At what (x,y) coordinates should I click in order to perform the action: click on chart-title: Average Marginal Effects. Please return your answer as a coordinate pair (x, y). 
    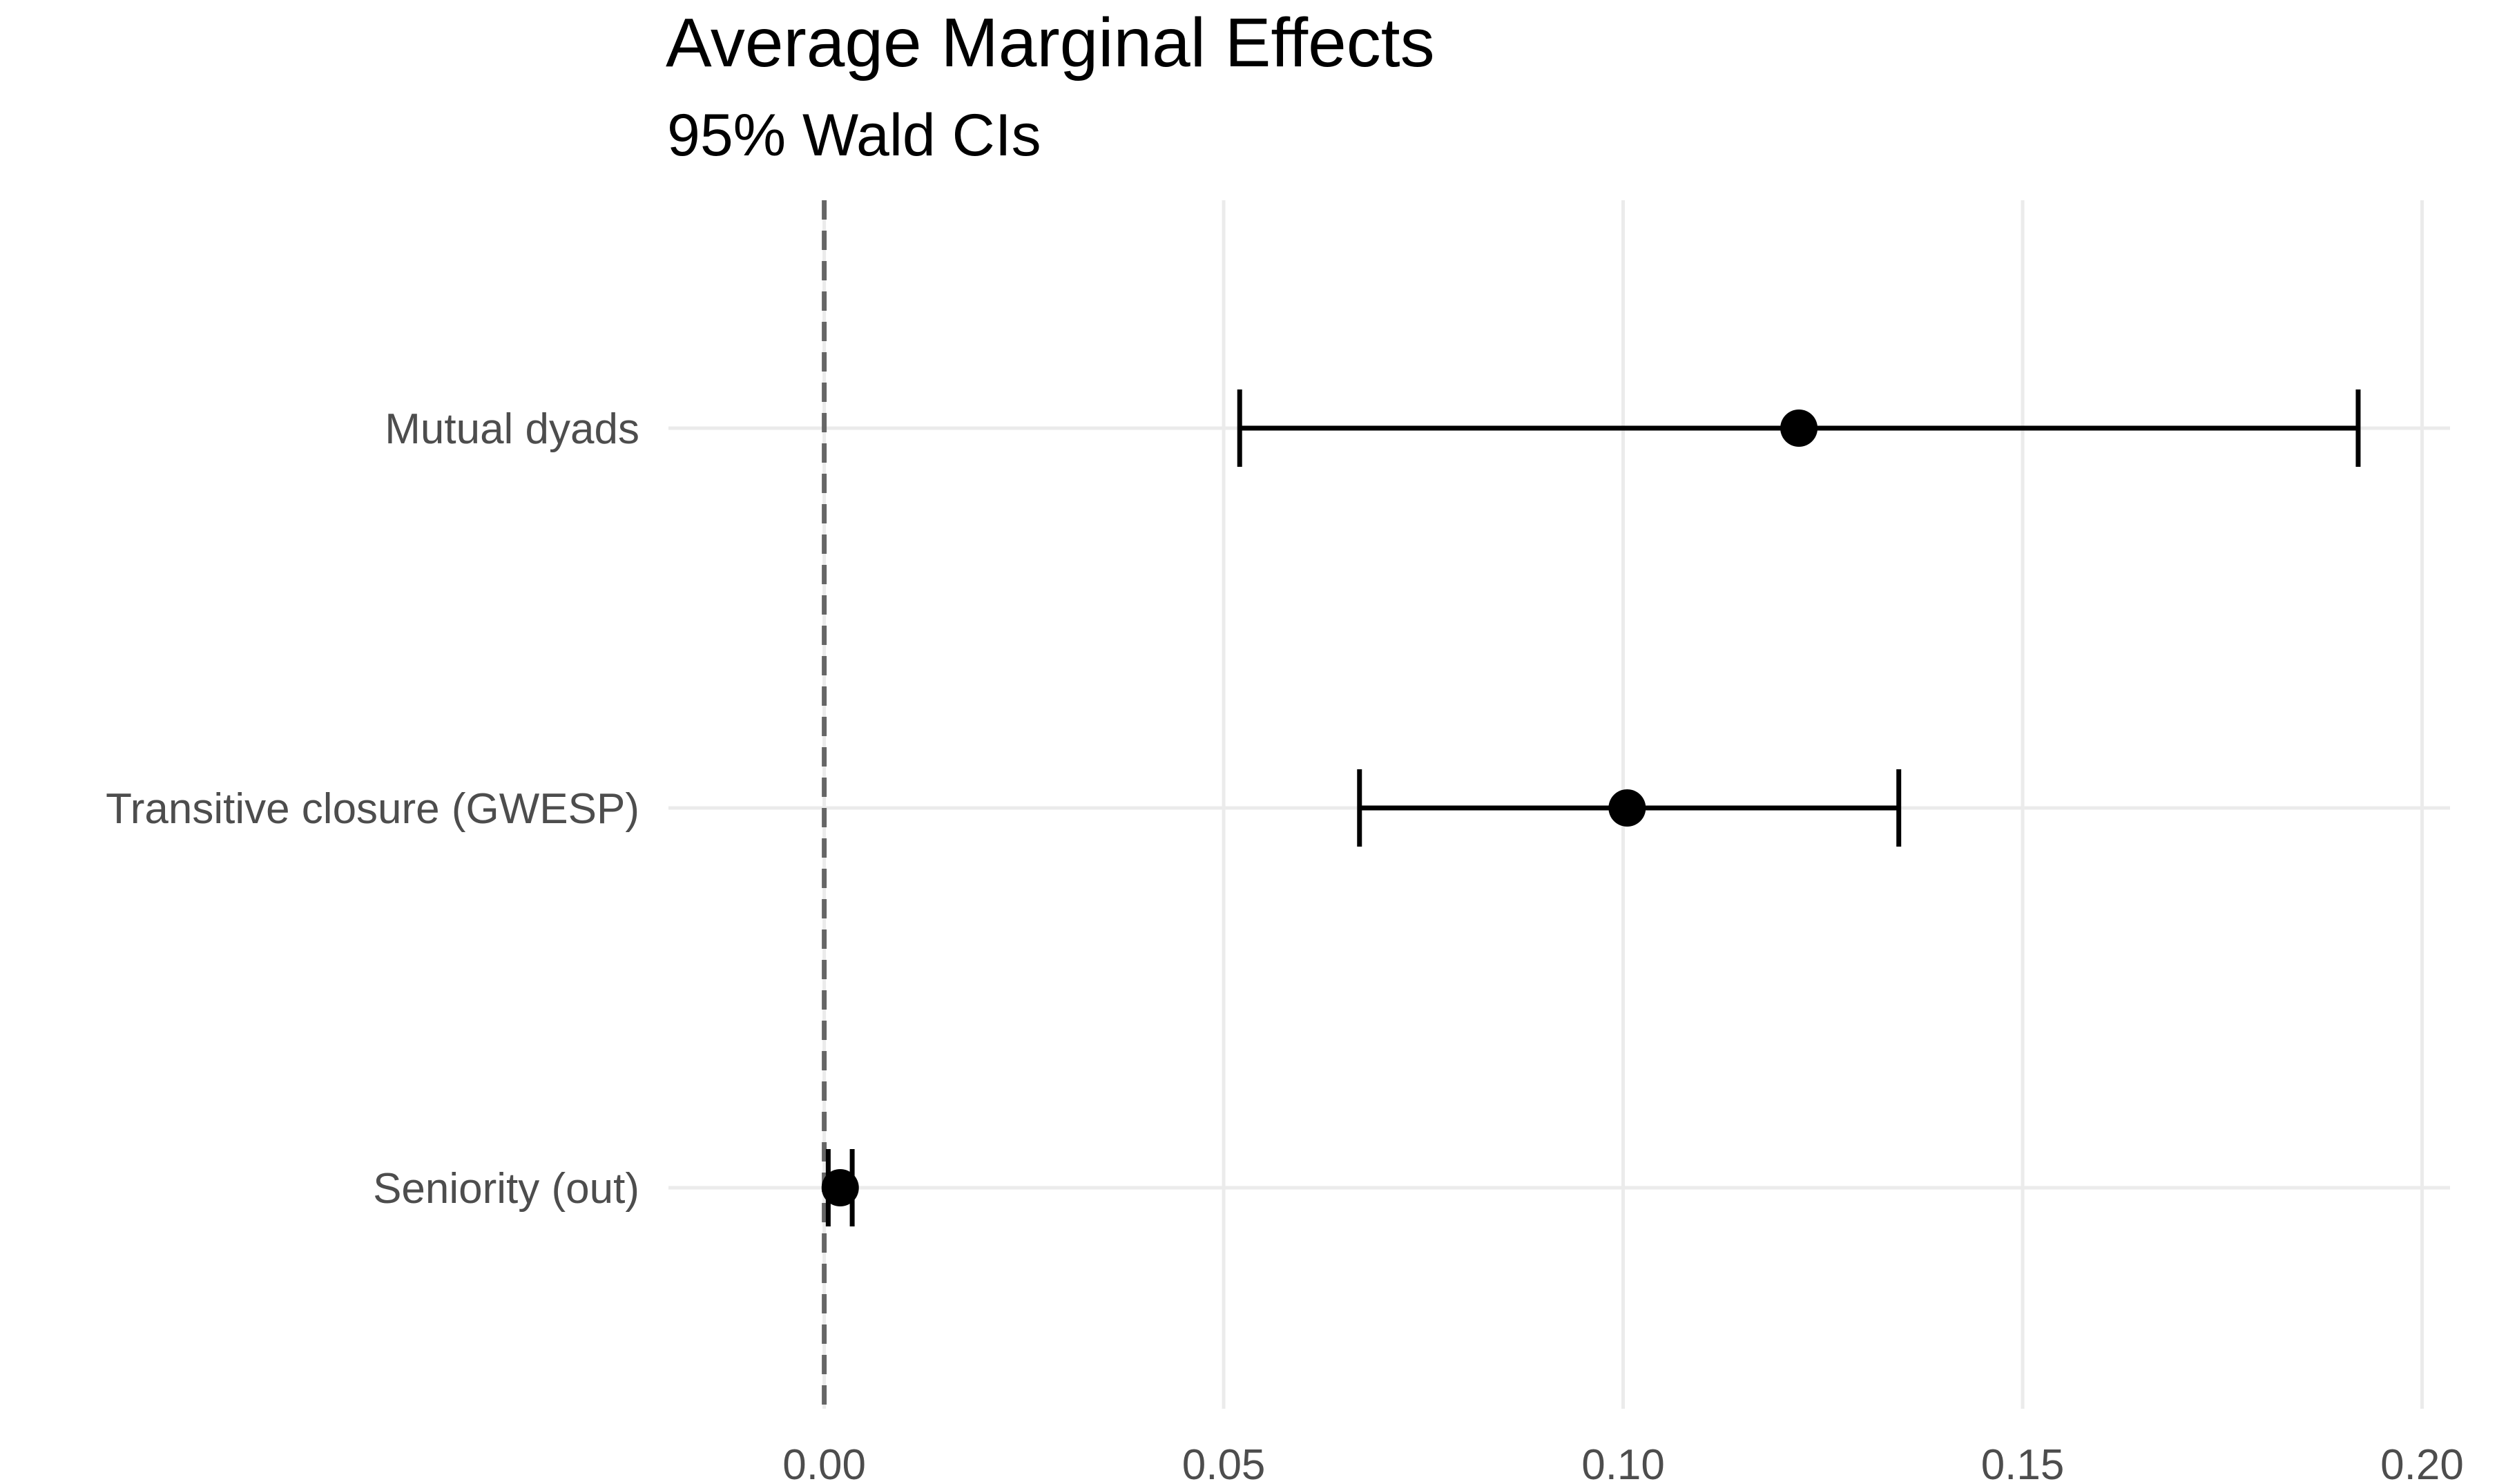
    Looking at the image, I should click on (1050, 42).